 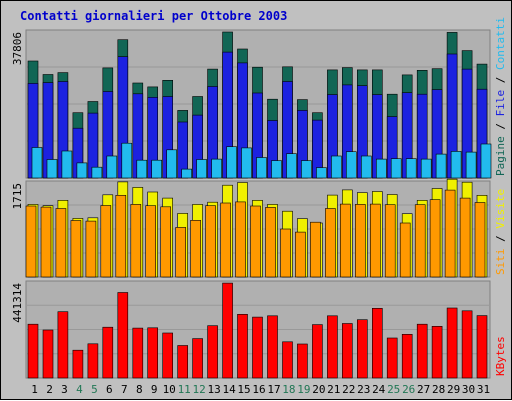 I want to click on legend: Siti / Visite, so click(x=500, y=232).